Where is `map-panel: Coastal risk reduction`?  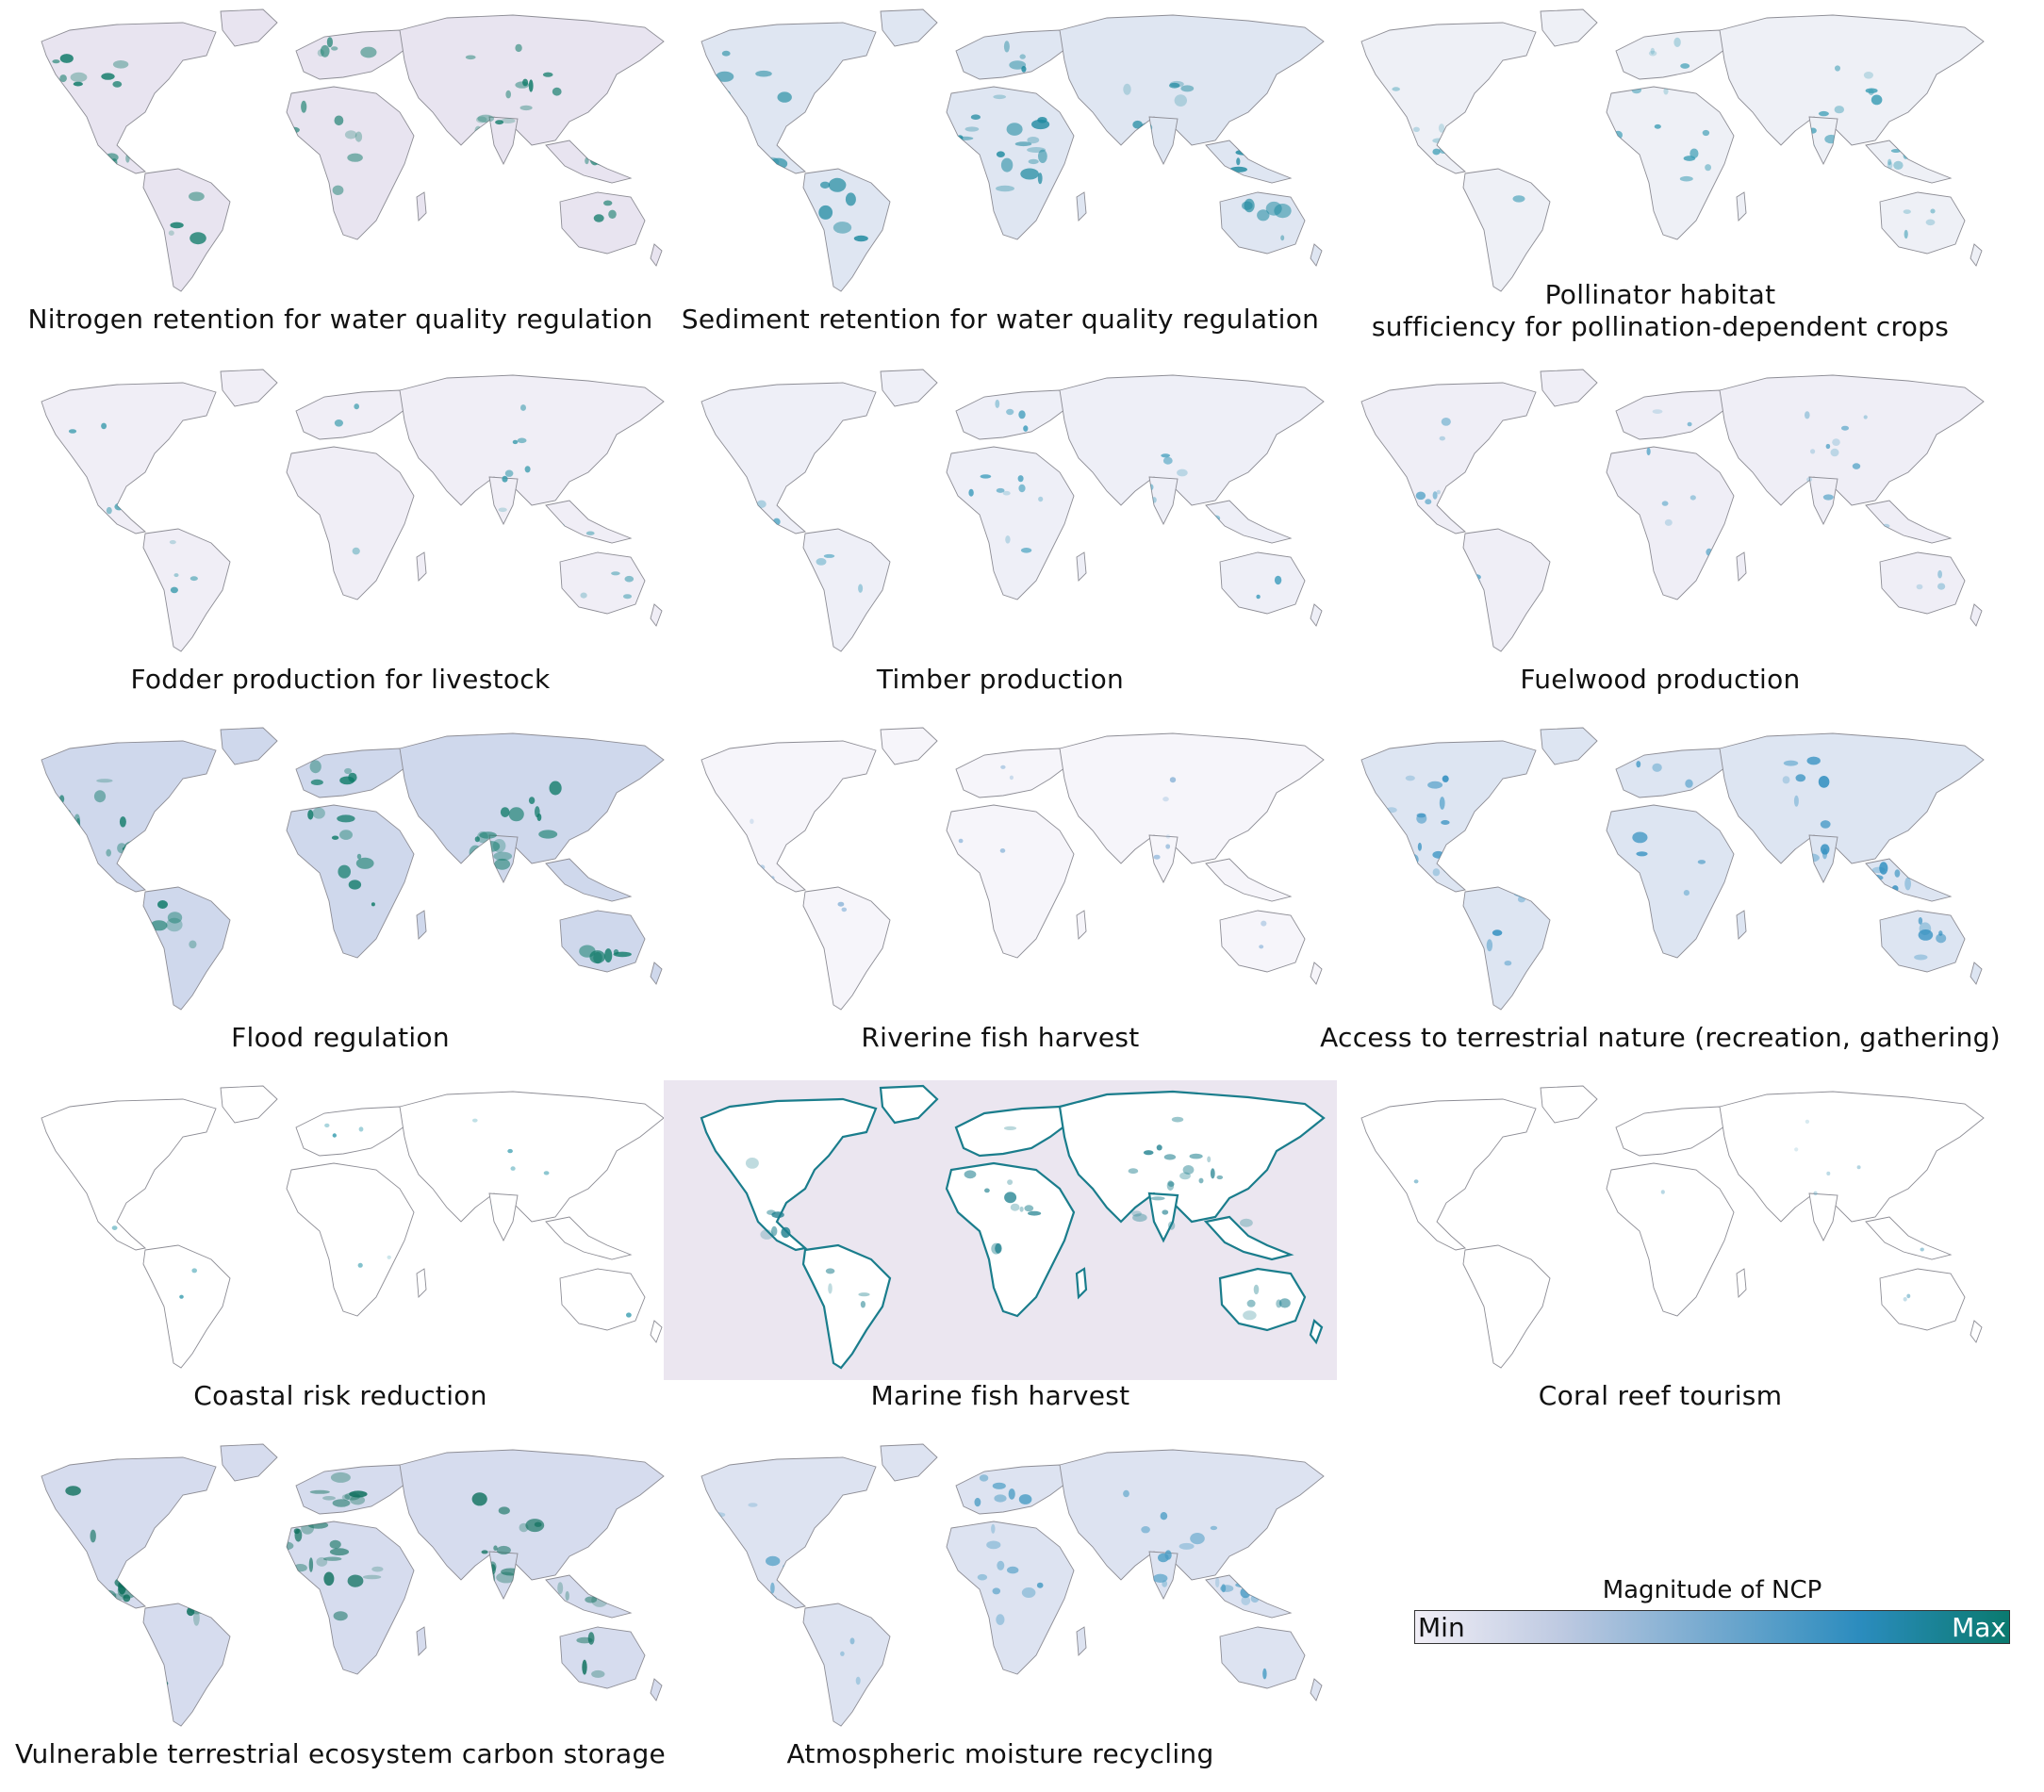
map-panel: Coastal risk reduction is located at coordinates (340, 1255).